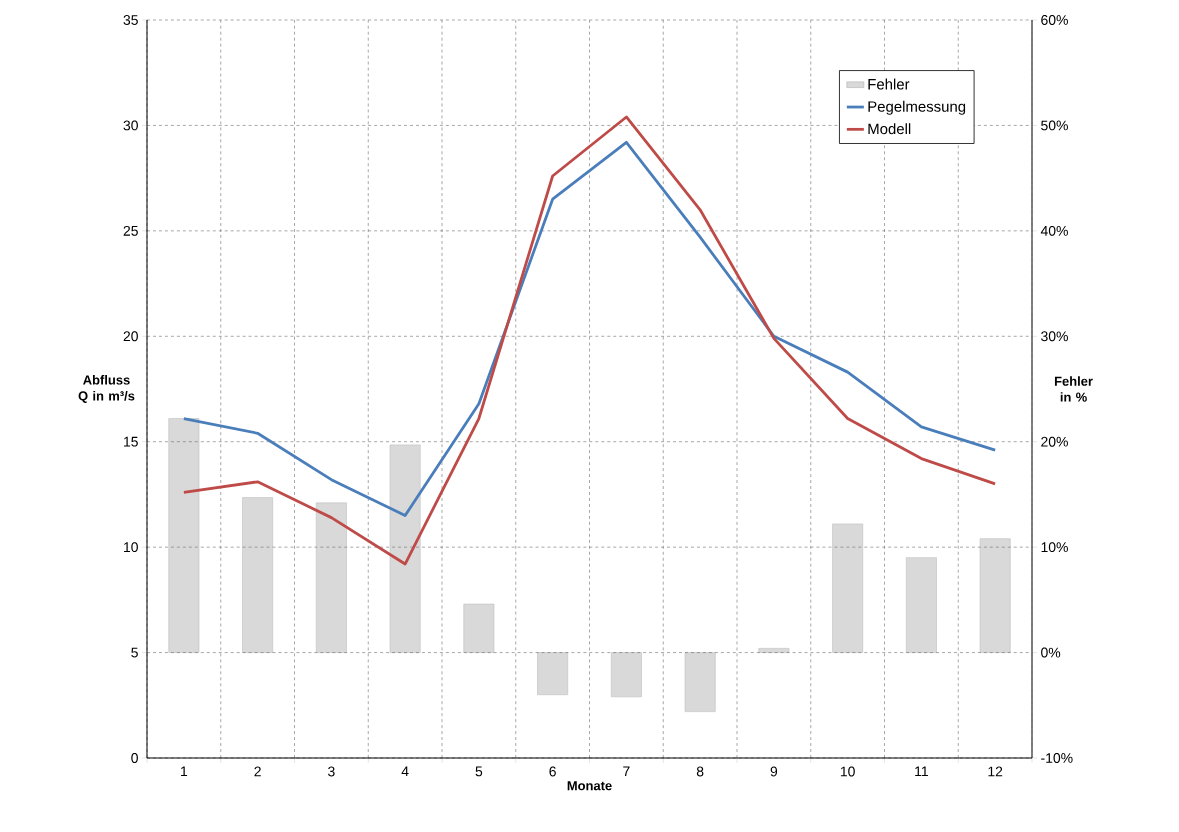  I want to click on y2-tick-label: 0%, so click(1051, 652).